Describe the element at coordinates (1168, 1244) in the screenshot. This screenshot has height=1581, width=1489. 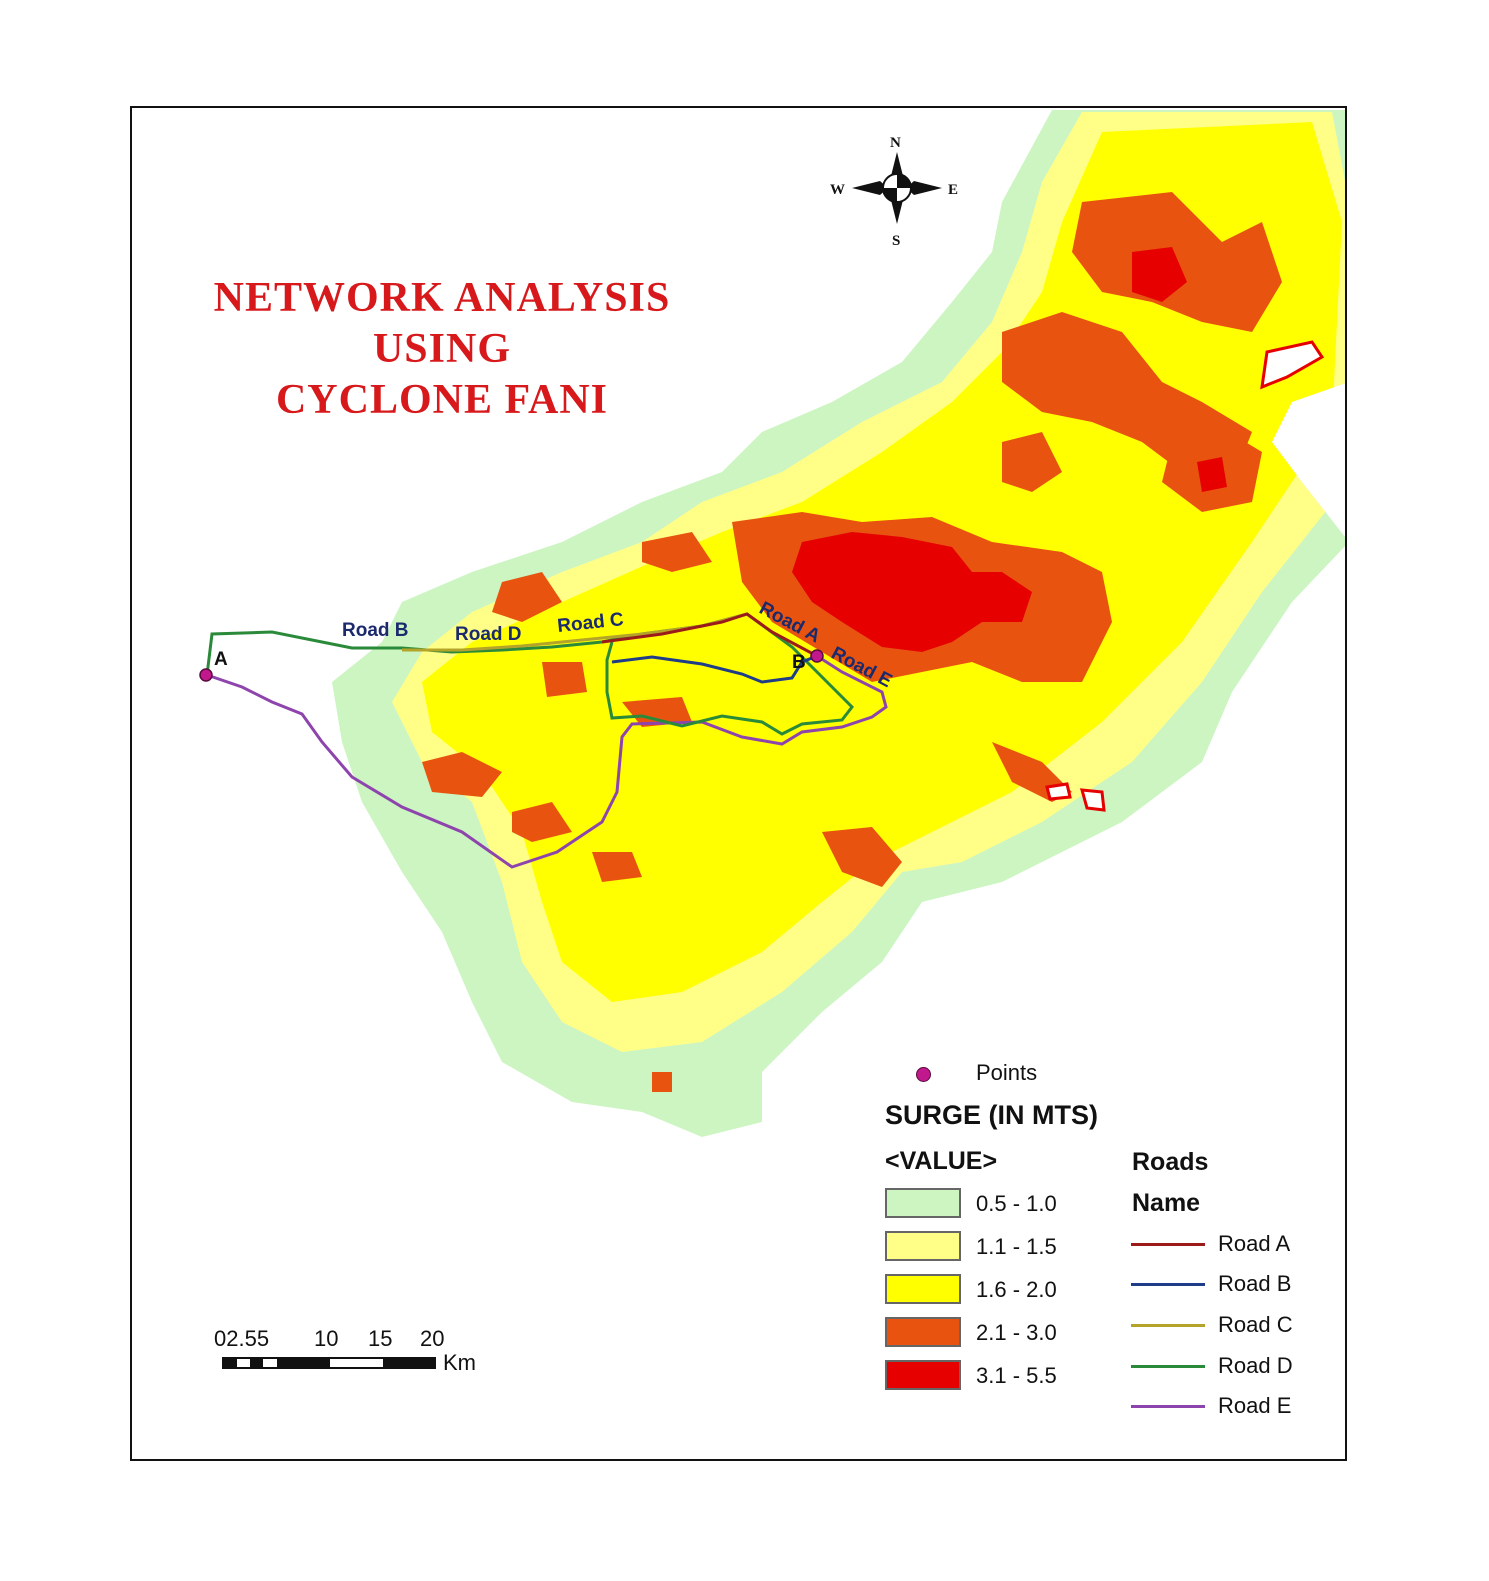
I see `legend-road-a-line` at that location.